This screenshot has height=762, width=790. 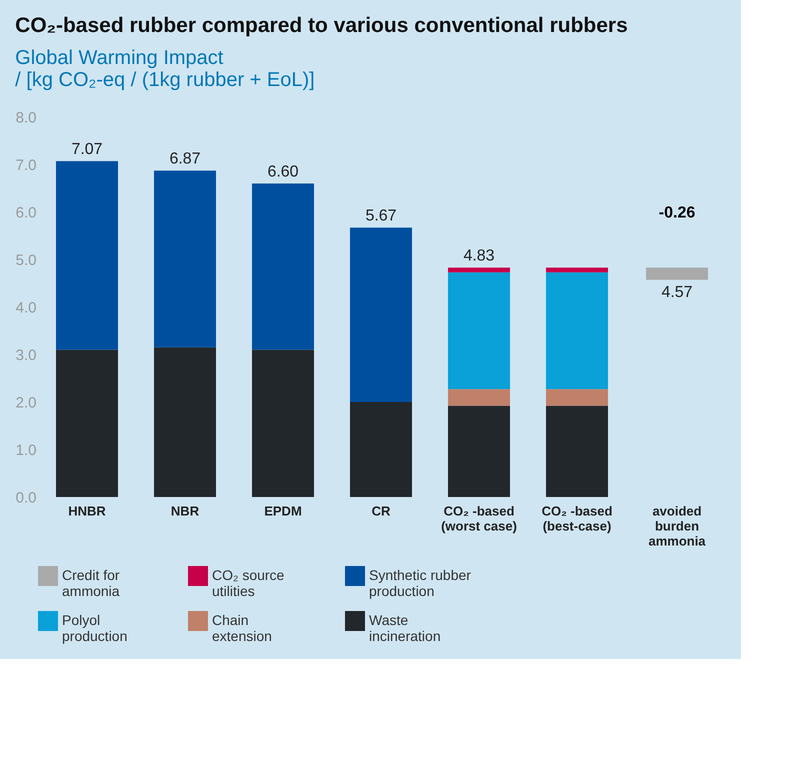 I want to click on annotation: 4.57, so click(x=677, y=292).